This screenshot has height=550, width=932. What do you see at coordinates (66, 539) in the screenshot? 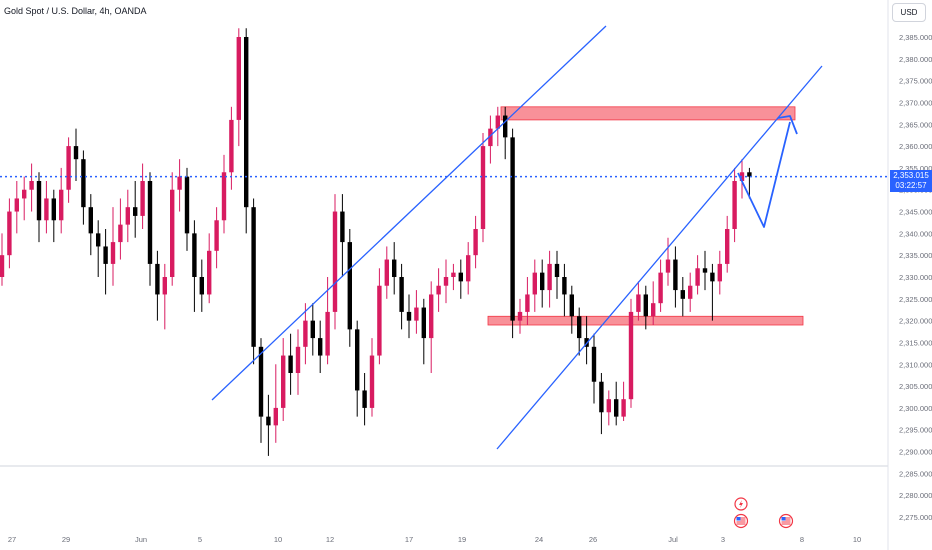
I see `time-tick-label: 29` at bounding box center [66, 539].